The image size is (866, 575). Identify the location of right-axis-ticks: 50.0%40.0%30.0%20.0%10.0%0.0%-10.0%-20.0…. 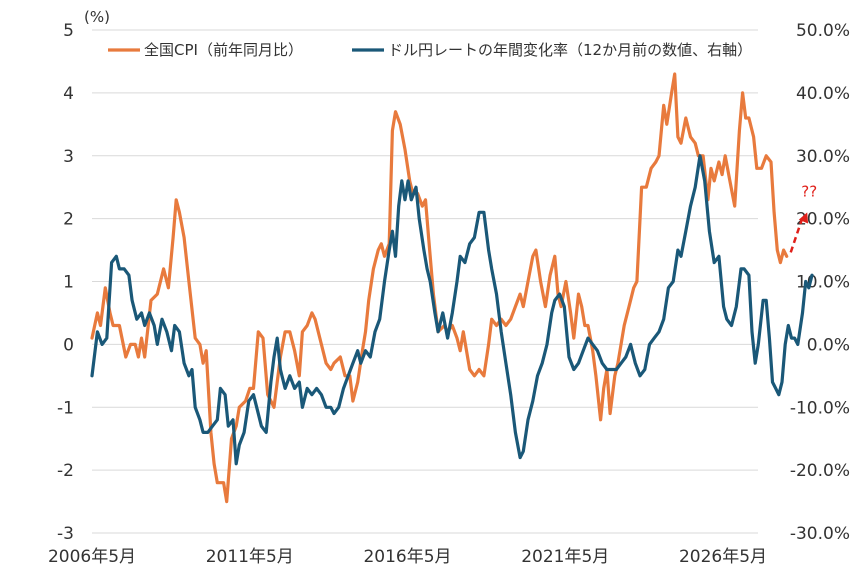
(820, 282).